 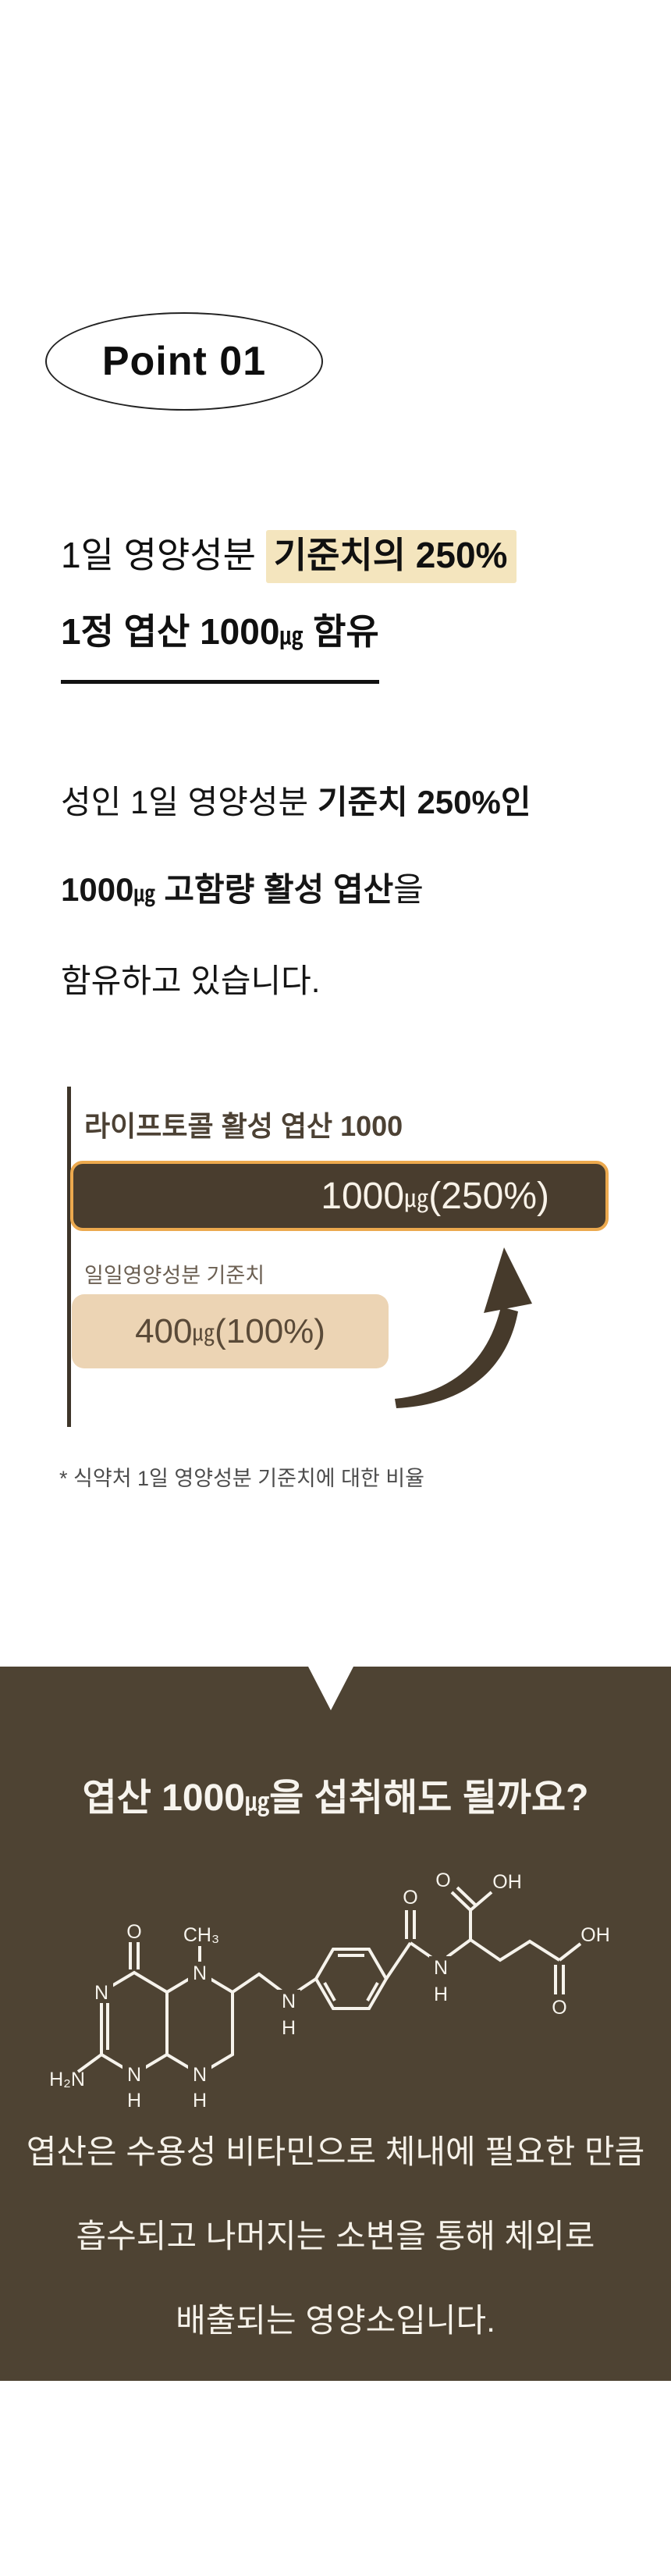 I want to click on dark-paragraph-line1: 엽산은 수용성 비타민으로 체내에 필요한 만큼, so click(x=335, y=2151).